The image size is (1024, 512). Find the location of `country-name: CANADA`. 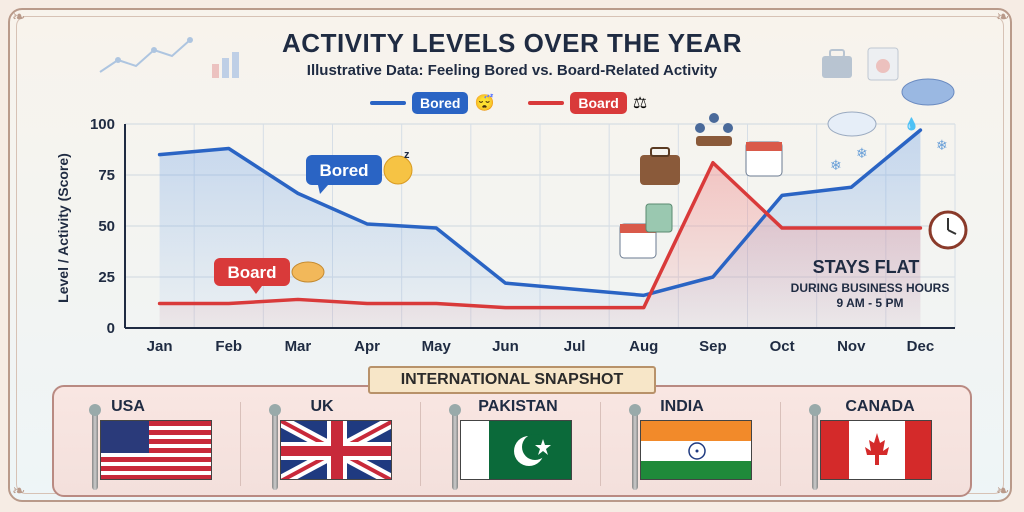

country-name: CANADA is located at coordinates (880, 406).